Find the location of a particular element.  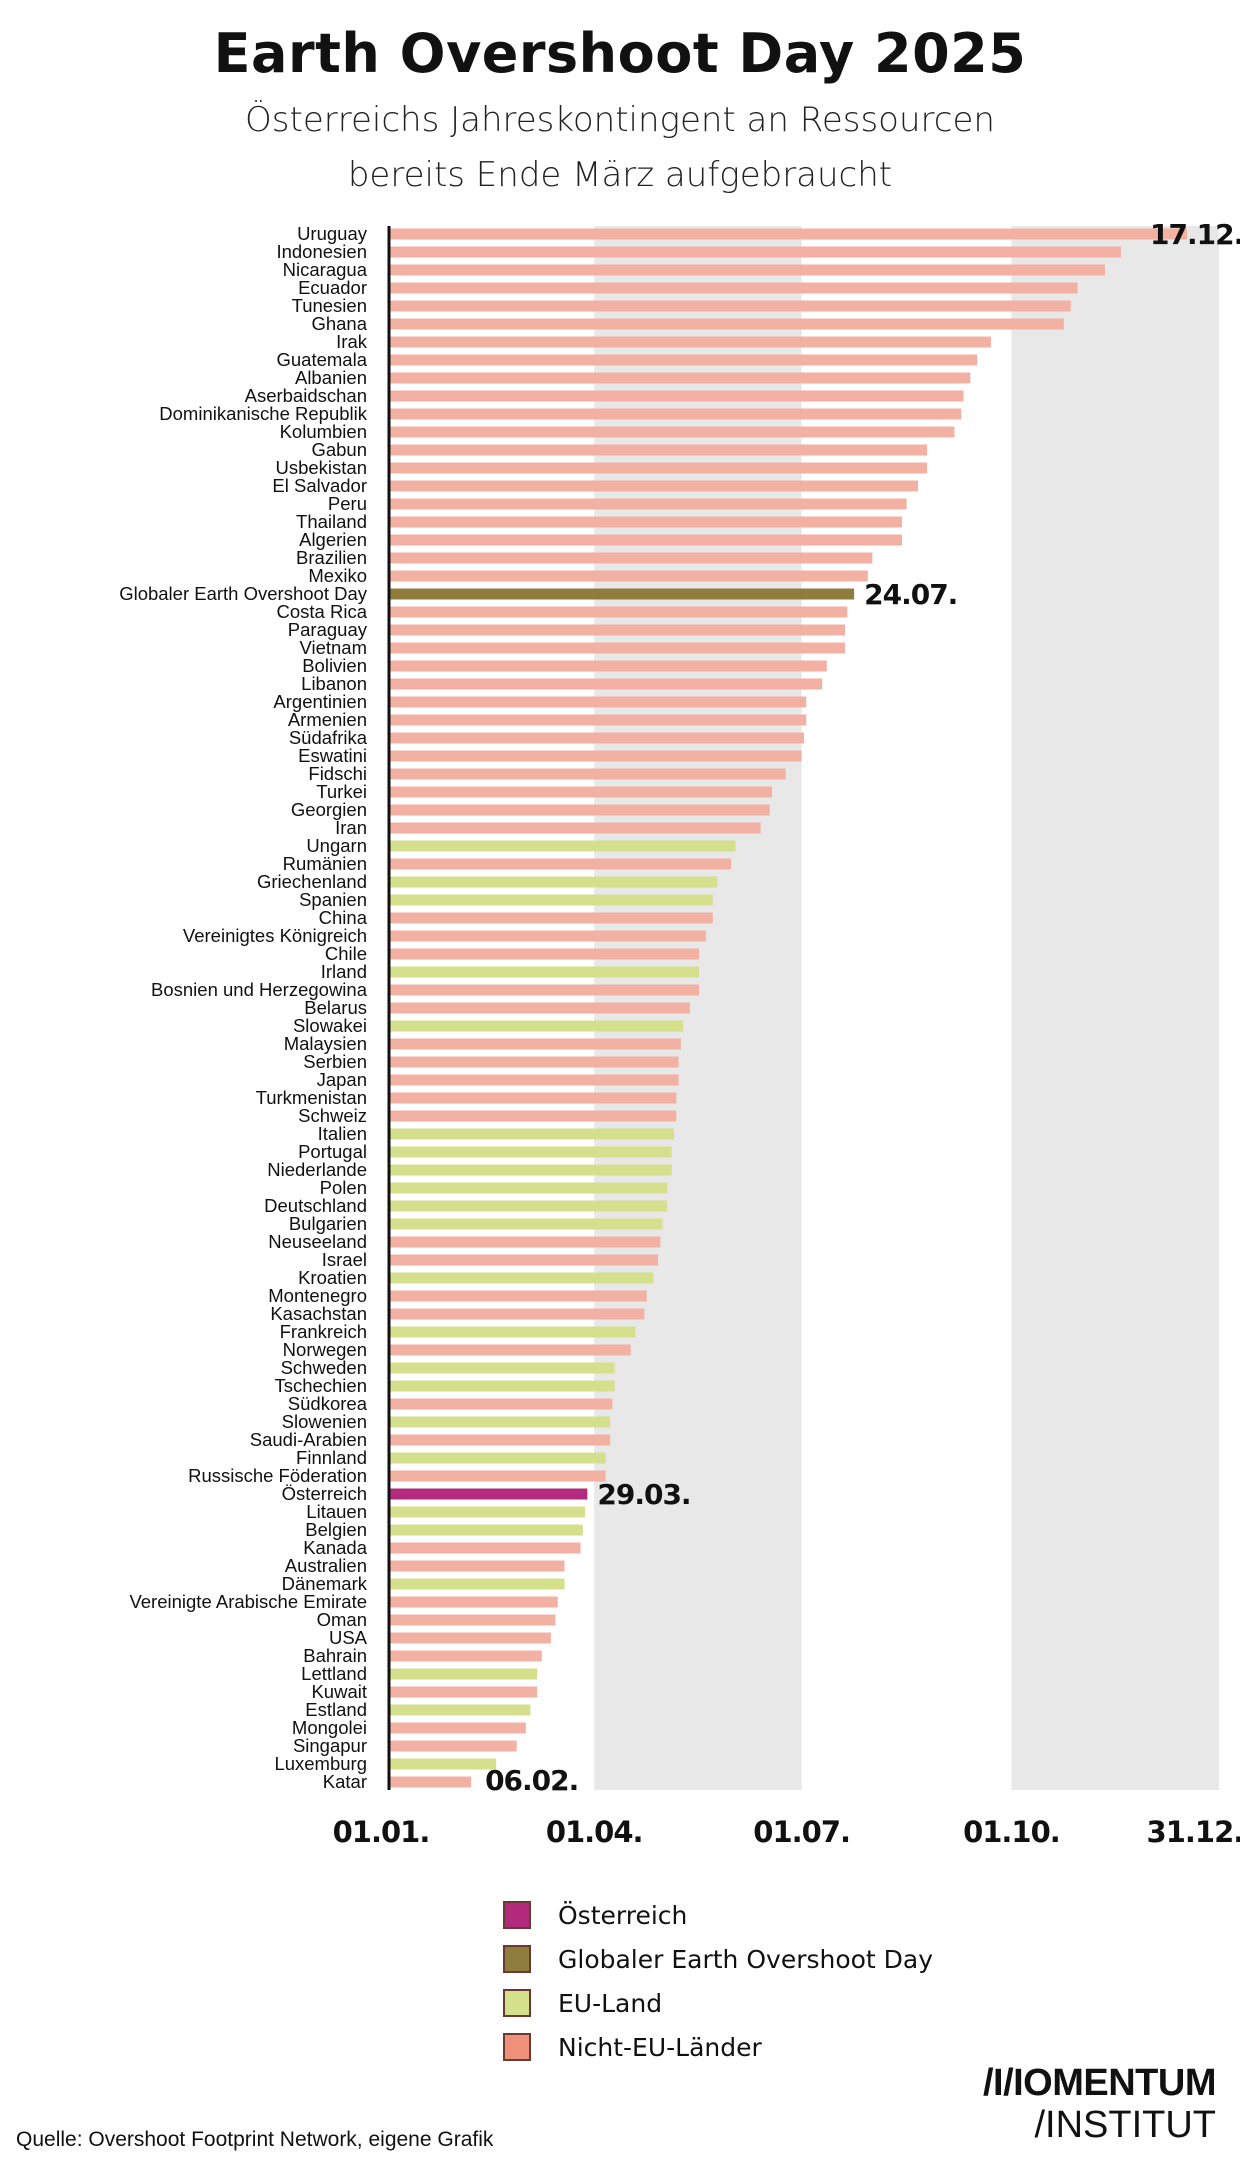

row-label: Nicaragua is located at coordinates (325, 269).